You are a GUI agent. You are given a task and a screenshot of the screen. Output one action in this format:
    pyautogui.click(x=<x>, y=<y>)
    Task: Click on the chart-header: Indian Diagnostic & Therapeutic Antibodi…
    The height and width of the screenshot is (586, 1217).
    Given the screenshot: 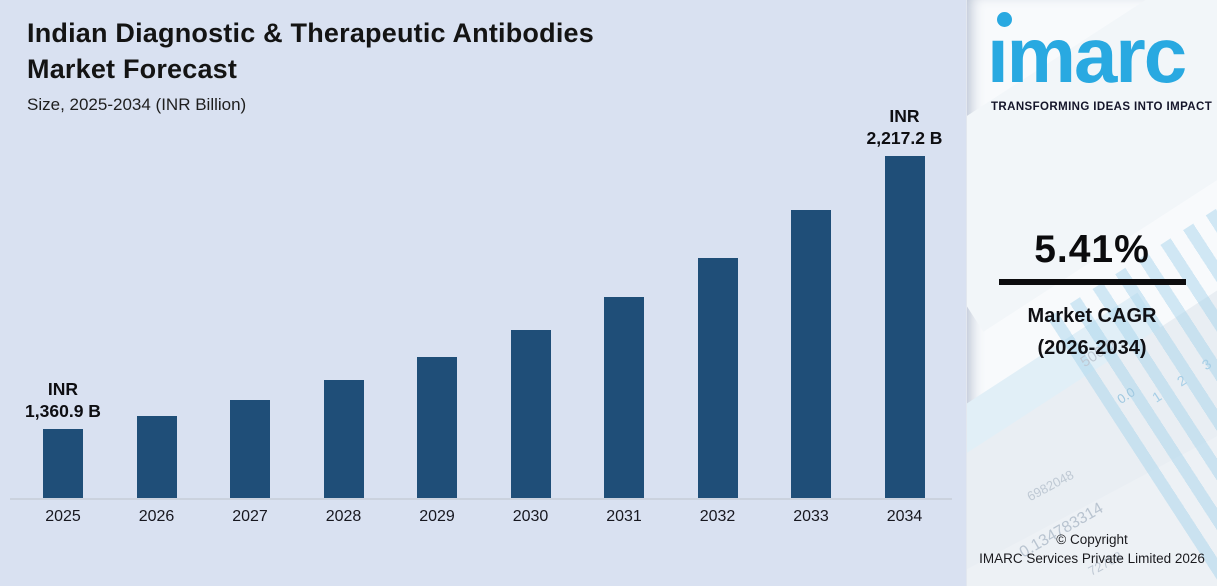 What is the action you would take?
    pyautogui.click(x=310, y=65)
    